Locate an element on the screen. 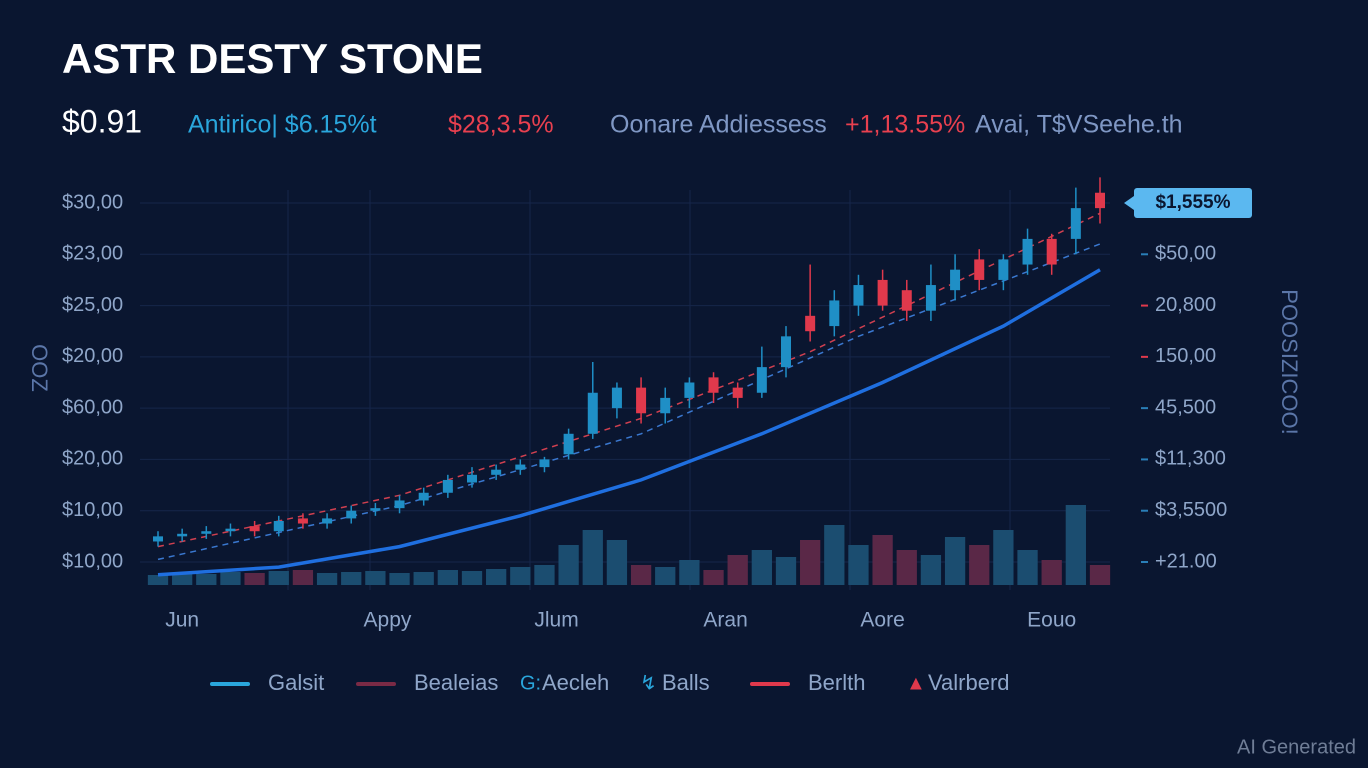  y2-tick-label: +21.00 is located at coordinates (1186, 561).